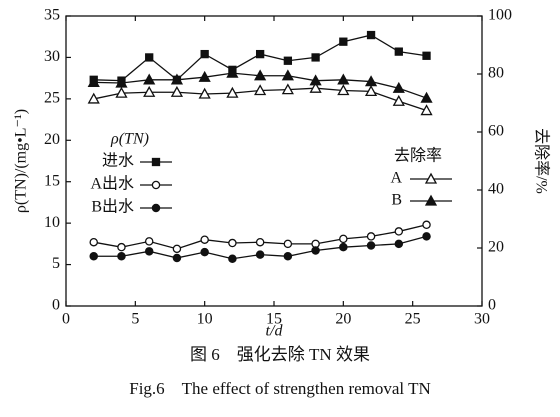  Describe the element at coordinates (52, 56) in the screenshot. I see `y-tick-label: 30` at that location.